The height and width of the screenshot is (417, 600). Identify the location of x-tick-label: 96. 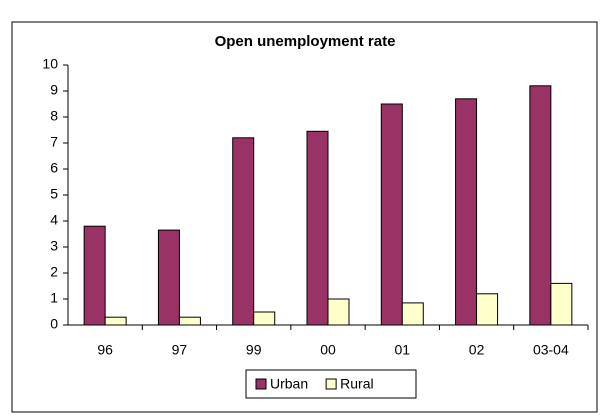
(105, 350).